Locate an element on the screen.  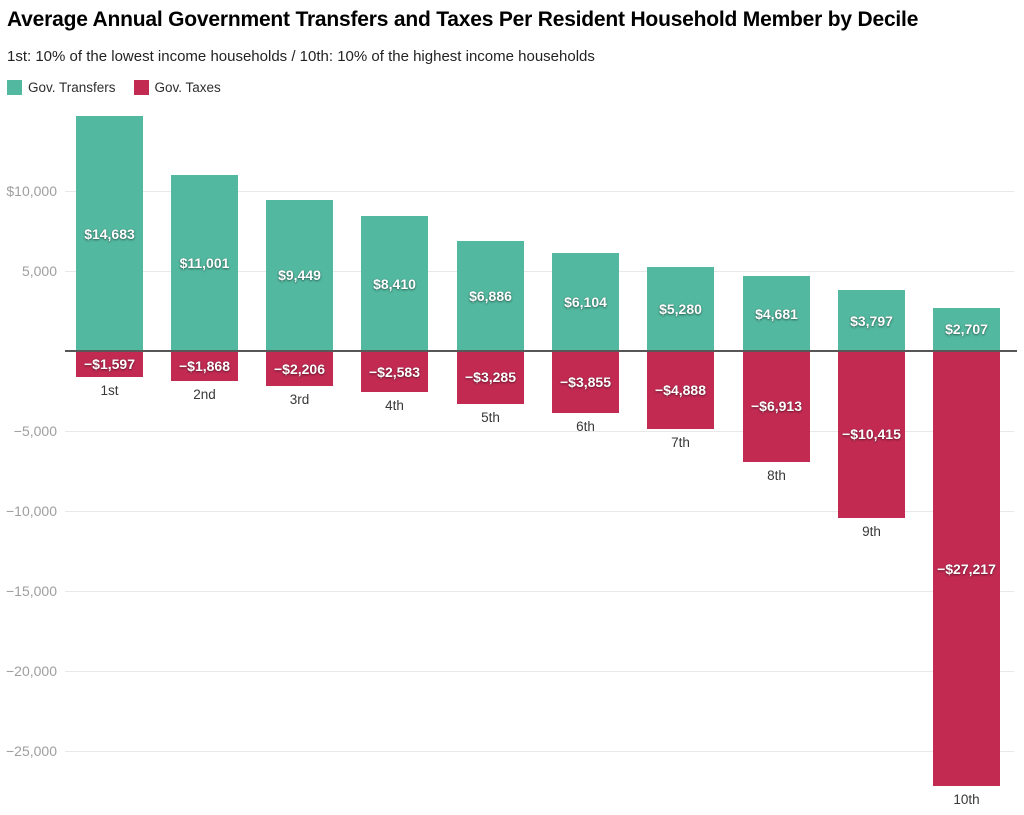
bar-value-label: $6,104 is located at coordinates (585, 302).